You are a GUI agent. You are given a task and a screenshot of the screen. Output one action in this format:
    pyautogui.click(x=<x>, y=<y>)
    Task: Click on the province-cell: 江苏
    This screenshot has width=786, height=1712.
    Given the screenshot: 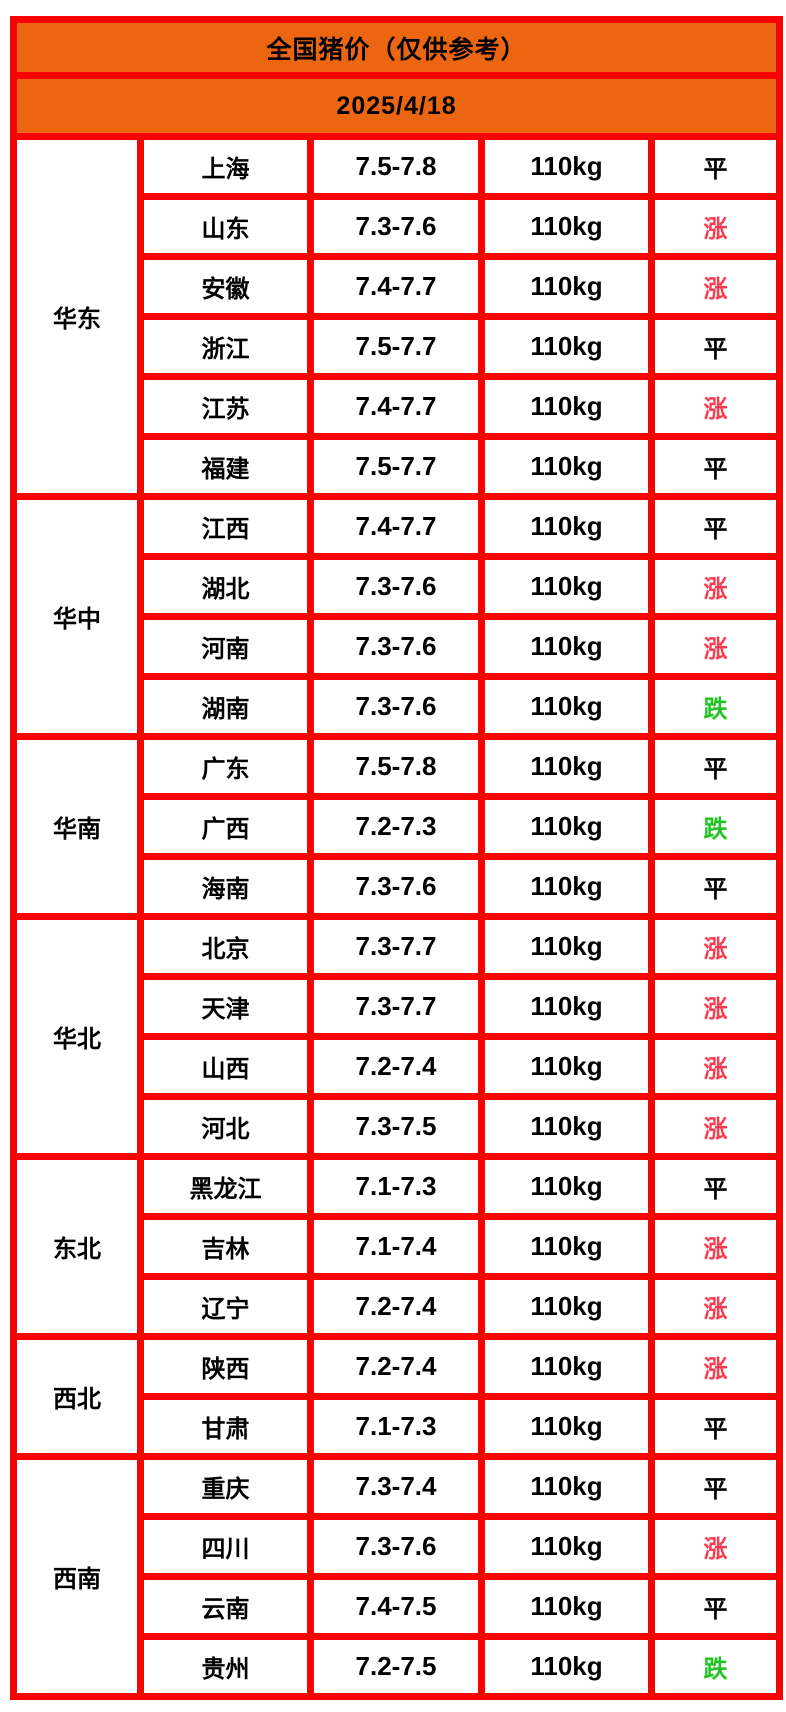 What is the action you would take?
    pyautogui.click(x=225, y=406)
    